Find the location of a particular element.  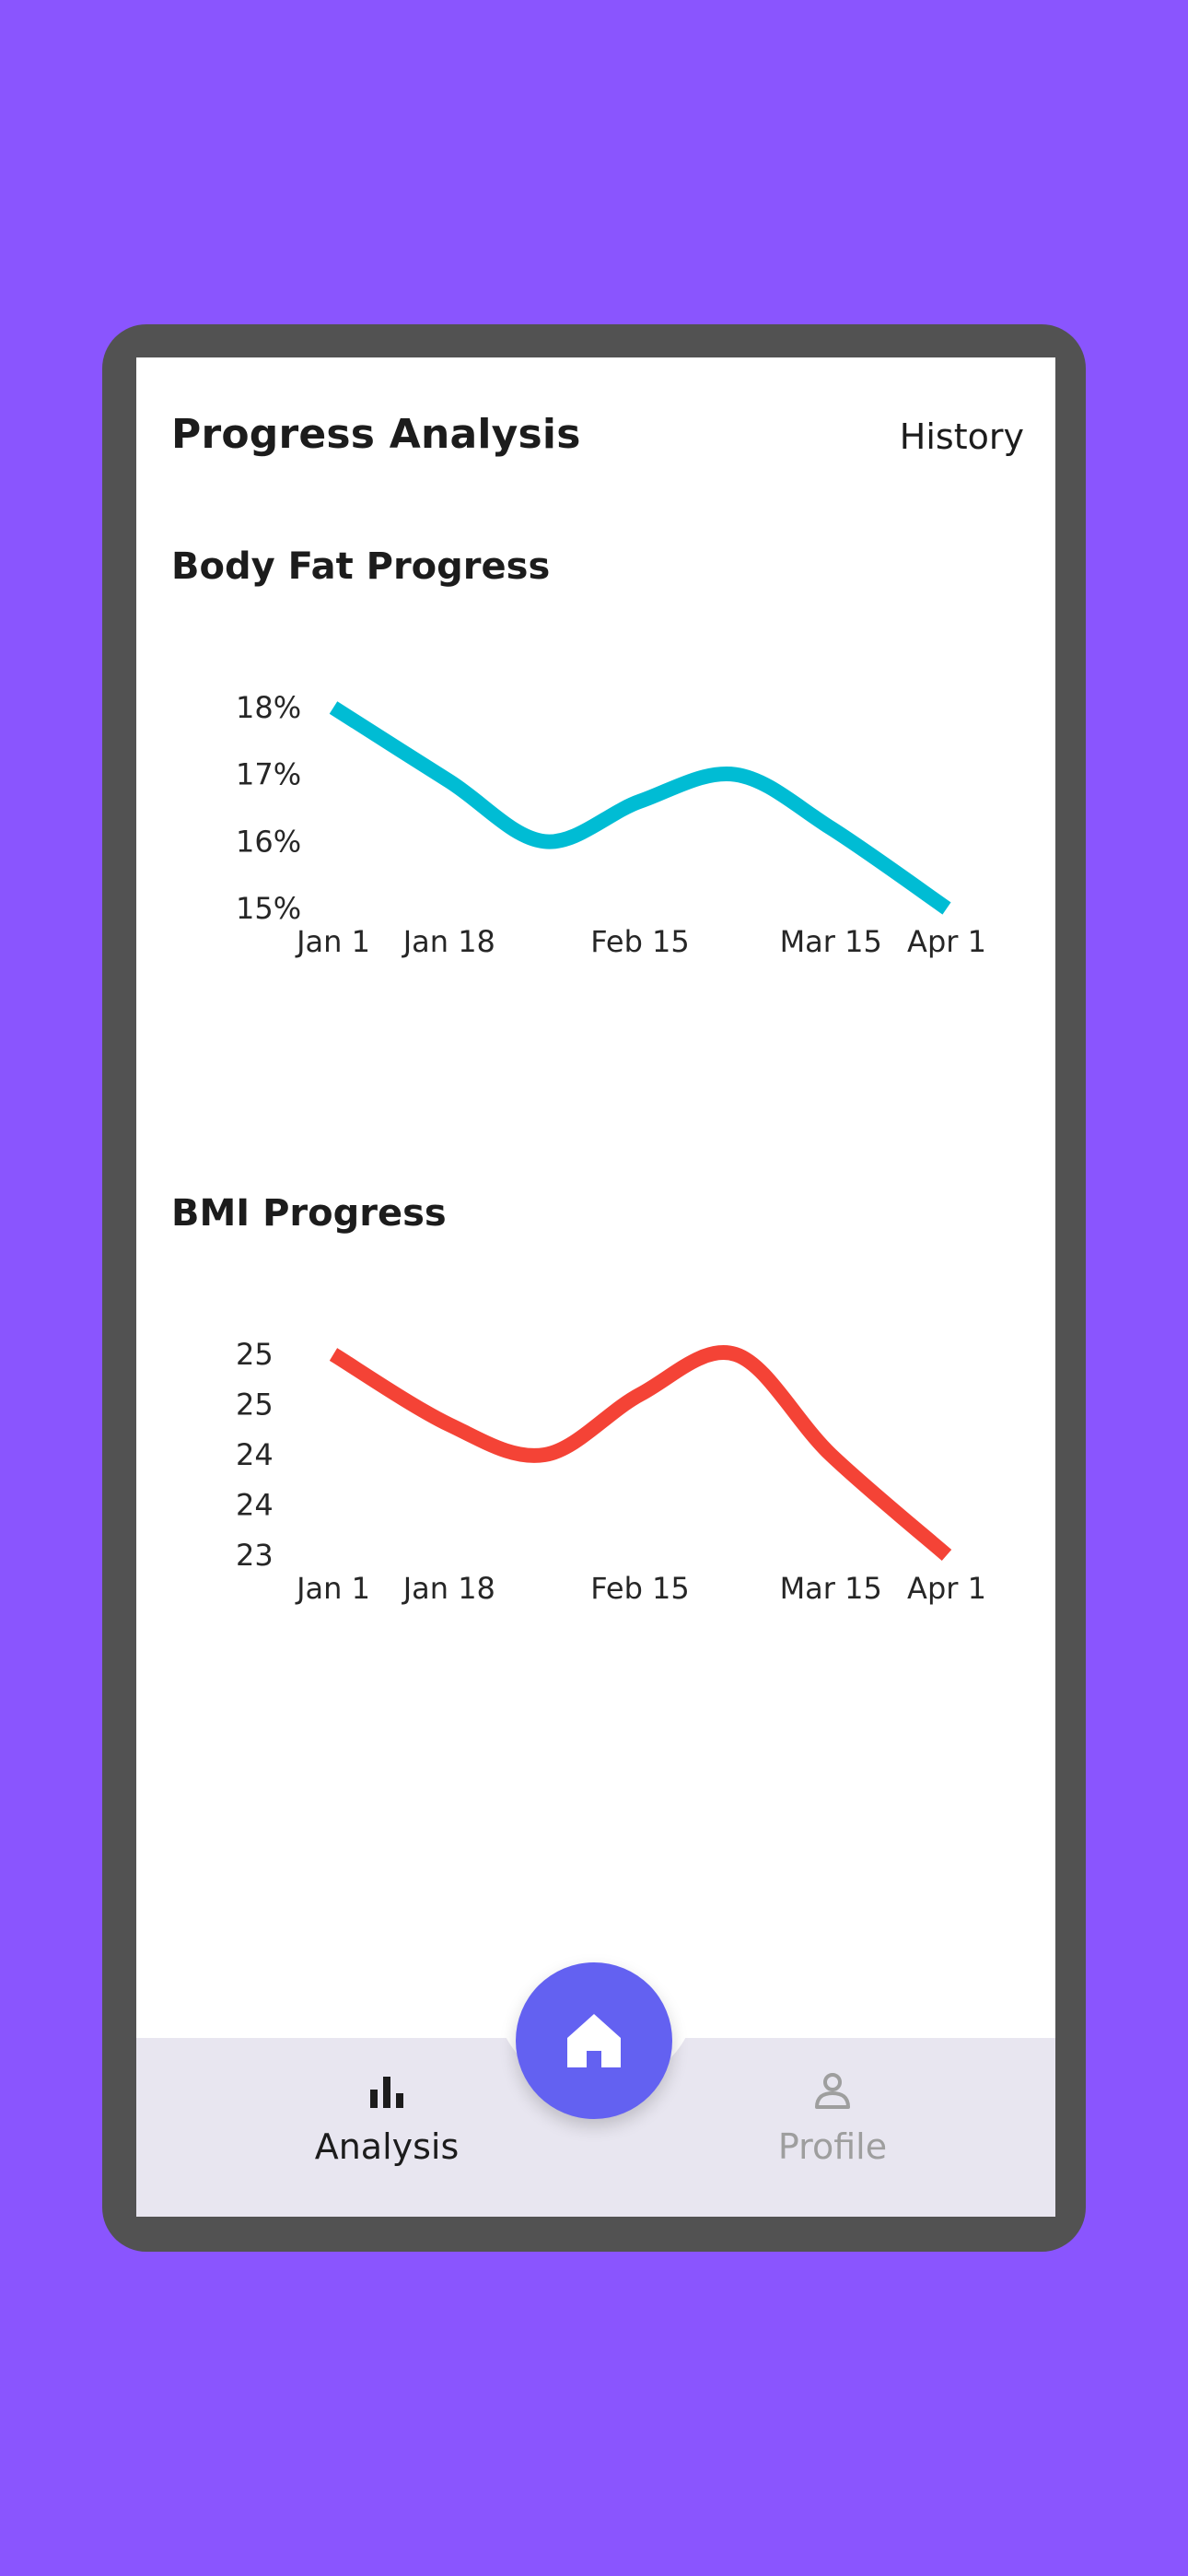

nav-item-analysis: Analysis is located at coordinates (387, 2116).